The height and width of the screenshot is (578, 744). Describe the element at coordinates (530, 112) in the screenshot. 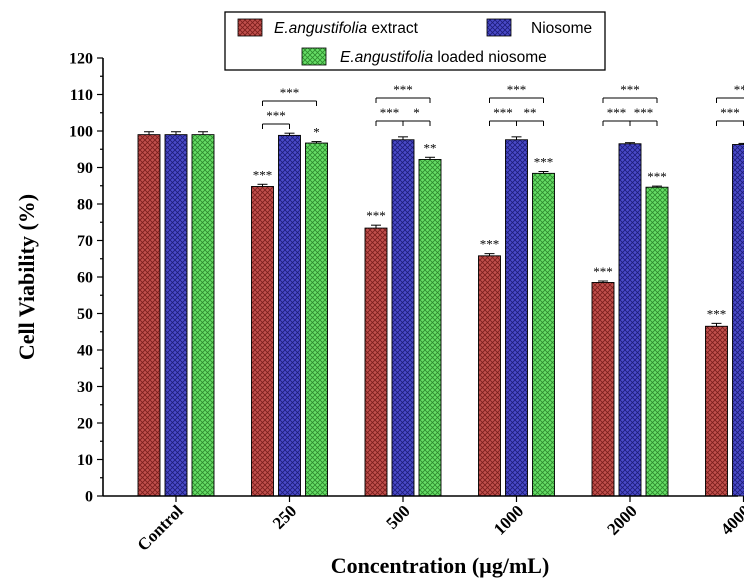

I see `comparison-niosome-vs-loaded-label: **` at that location.